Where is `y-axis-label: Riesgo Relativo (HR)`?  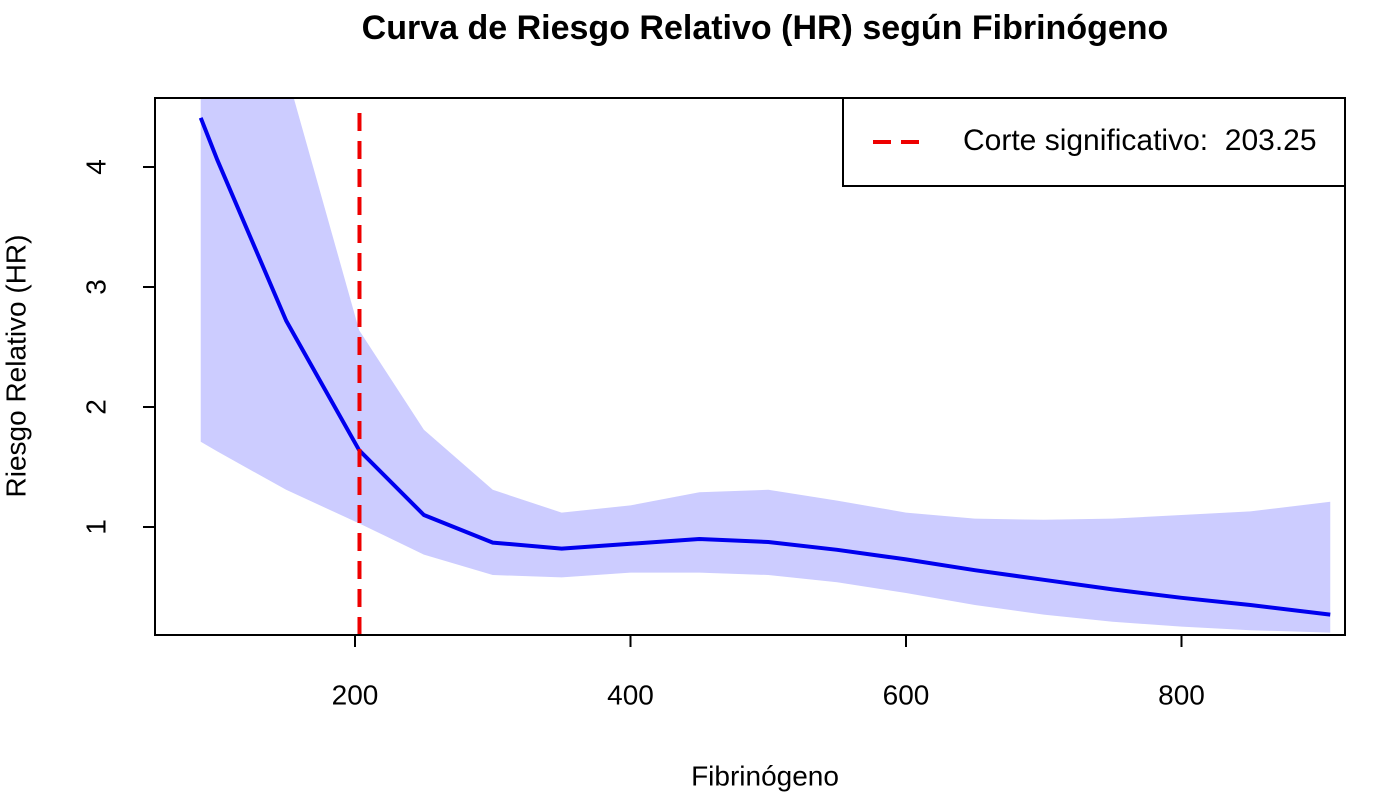 y-axis-label: Riesgo Relativo (HR) is located at coordinates (15, 366).